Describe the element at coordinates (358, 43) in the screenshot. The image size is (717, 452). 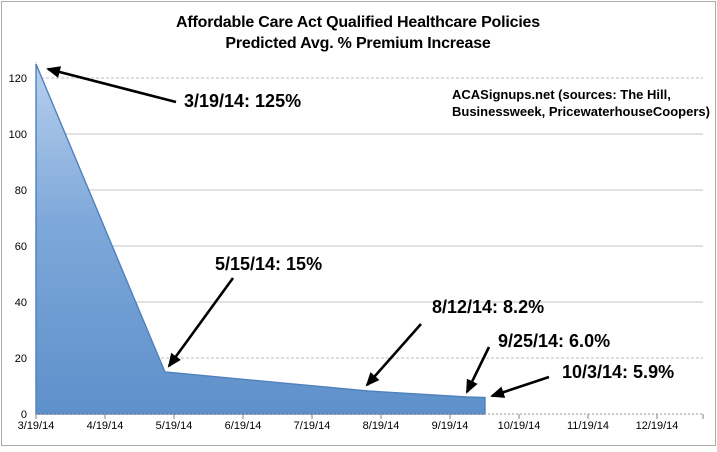
I see `chart-title-line2: Predicted Avg. % Premium Increase` at that location.